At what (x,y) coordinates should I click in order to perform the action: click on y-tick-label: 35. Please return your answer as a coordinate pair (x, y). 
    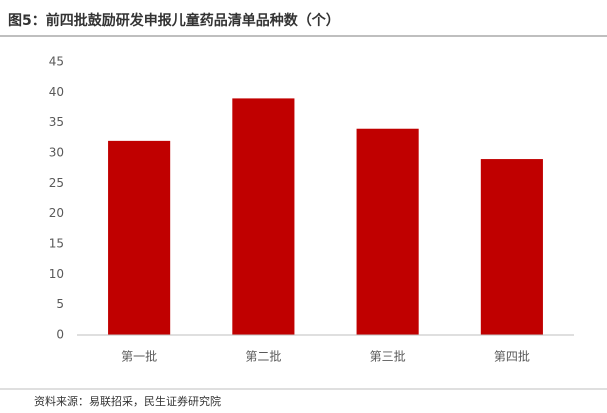
    Looking at the image, I should click on (56, 122).